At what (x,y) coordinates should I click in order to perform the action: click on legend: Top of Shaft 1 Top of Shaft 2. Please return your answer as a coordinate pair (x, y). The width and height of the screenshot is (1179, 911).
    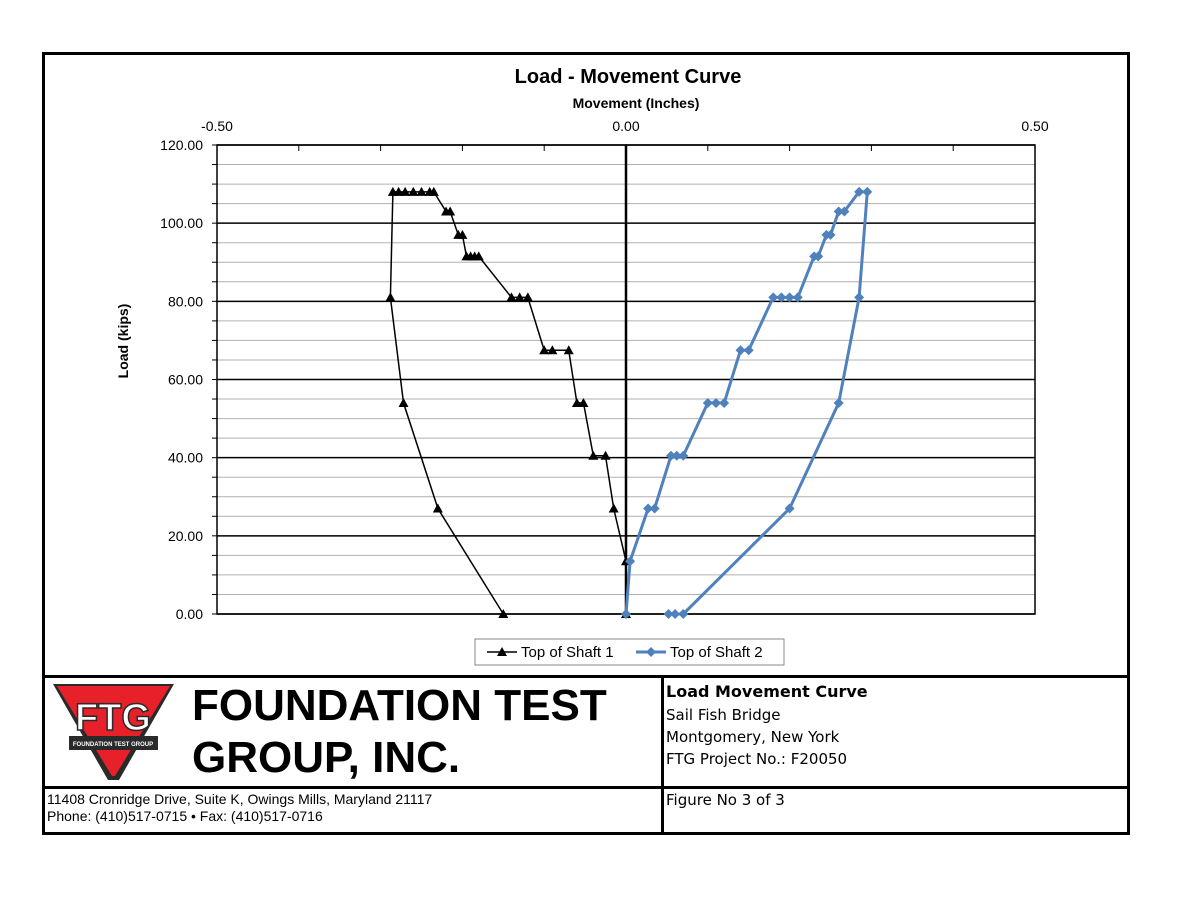
    Looking at the image, I should click on (629, 652).